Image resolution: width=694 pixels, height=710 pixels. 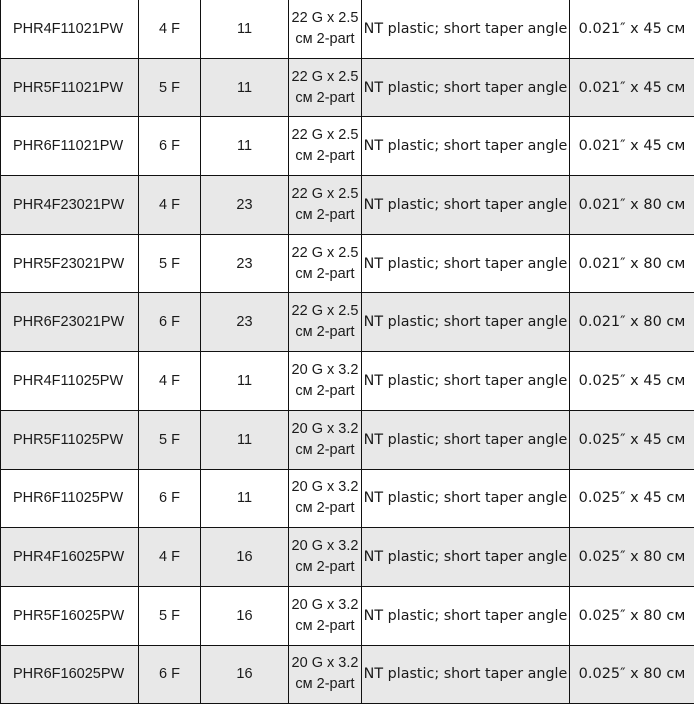 I want to click on part-number-cell: PHR4F11021PW, so click(x=69, y=29).